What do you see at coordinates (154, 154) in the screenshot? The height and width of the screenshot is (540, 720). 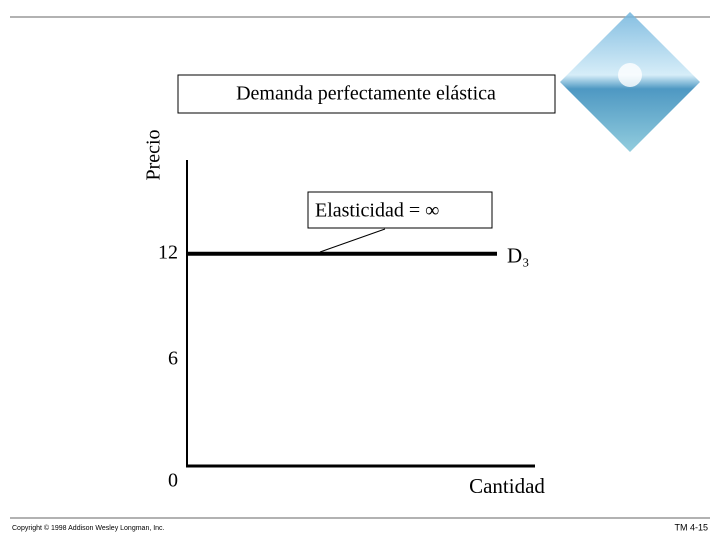 I see `y-axis-label: Precio` at bounding box center [154, 154].